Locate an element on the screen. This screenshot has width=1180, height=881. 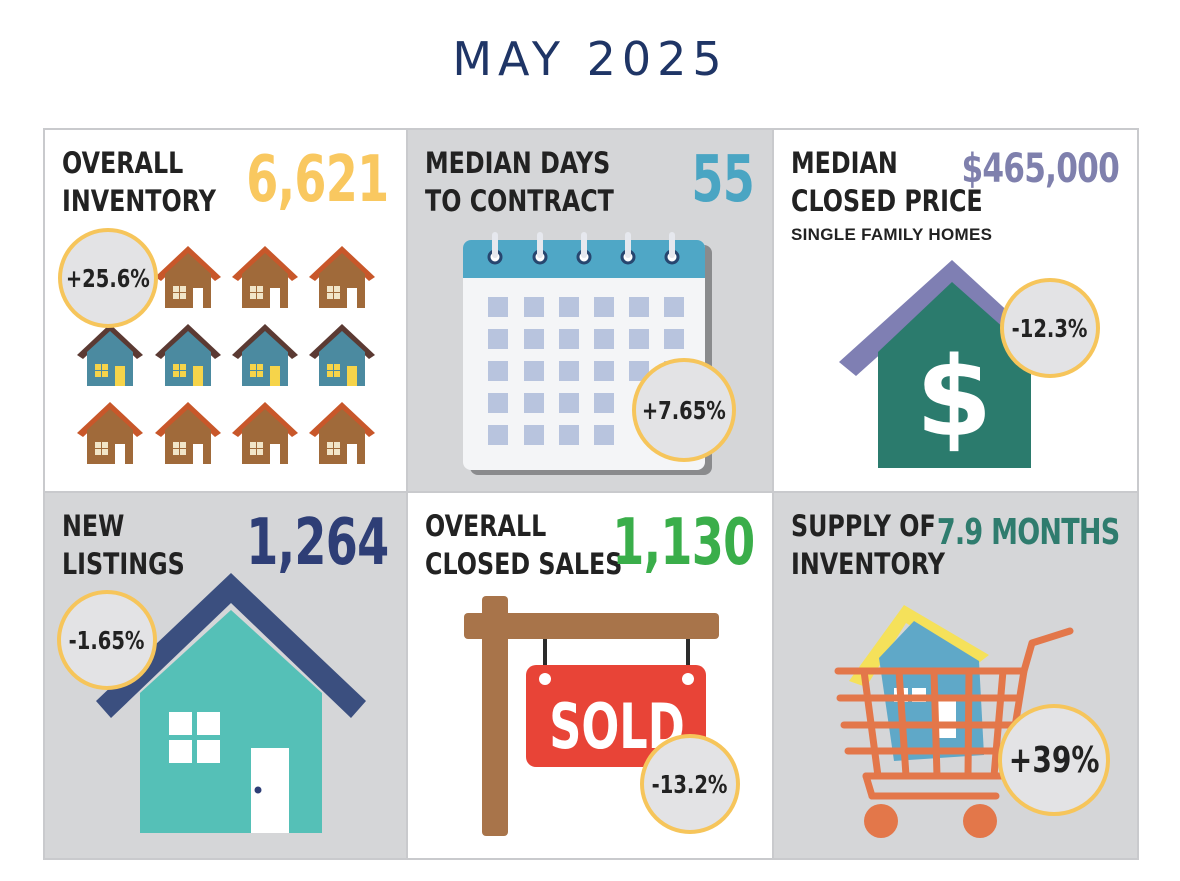
metric-label: MEDIAN CLOSED PRICE is located at coordinates (887, 182).